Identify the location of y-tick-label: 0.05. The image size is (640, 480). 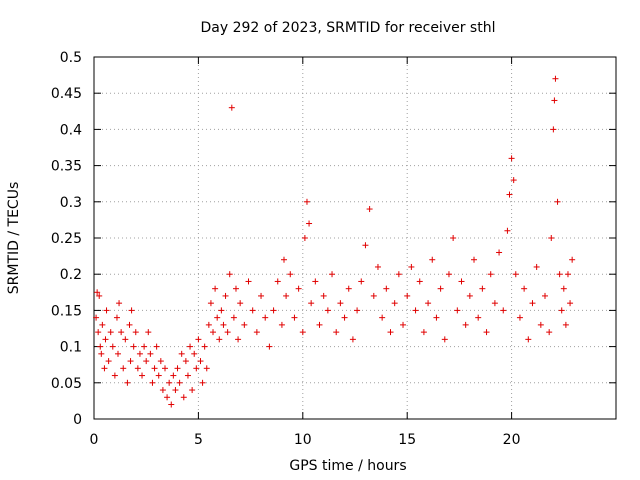
(66, 384).